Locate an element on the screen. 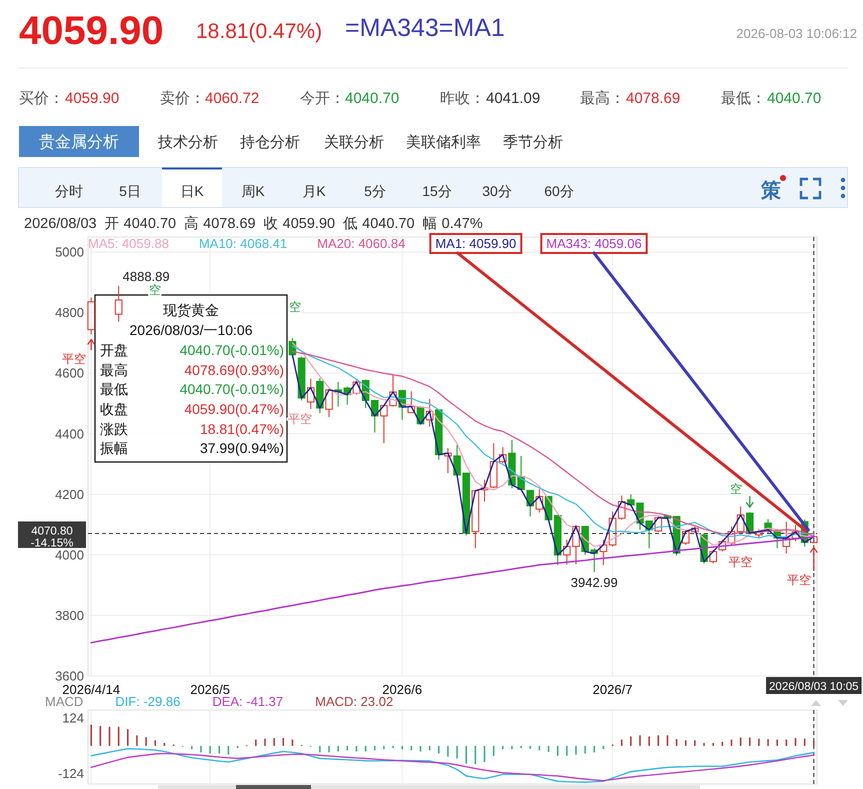 This screenshot has width=863, height=789. text: 最高： is located at coordinates (602, 98).